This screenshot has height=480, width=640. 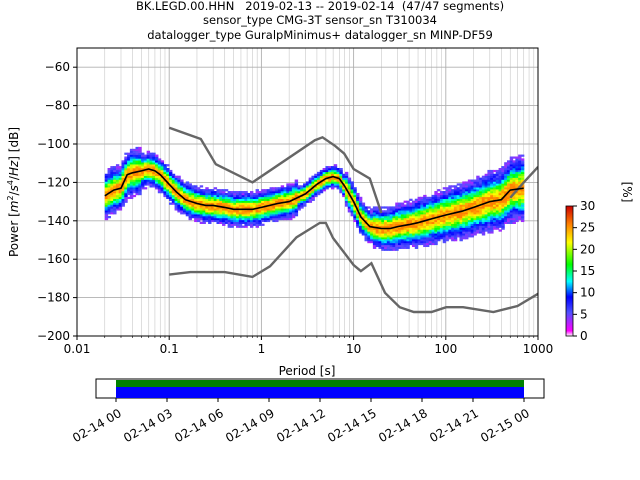 I want to click on timeline-tick-label: 02-14 18, so click(x=403, y=425).